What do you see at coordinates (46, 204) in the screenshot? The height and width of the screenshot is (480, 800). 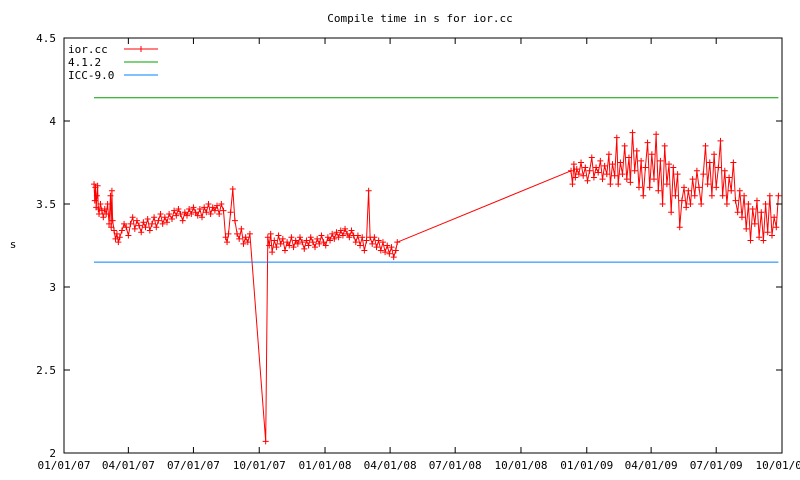 I see `y-tick-label: 3.5` at bounding box center [46, 204].